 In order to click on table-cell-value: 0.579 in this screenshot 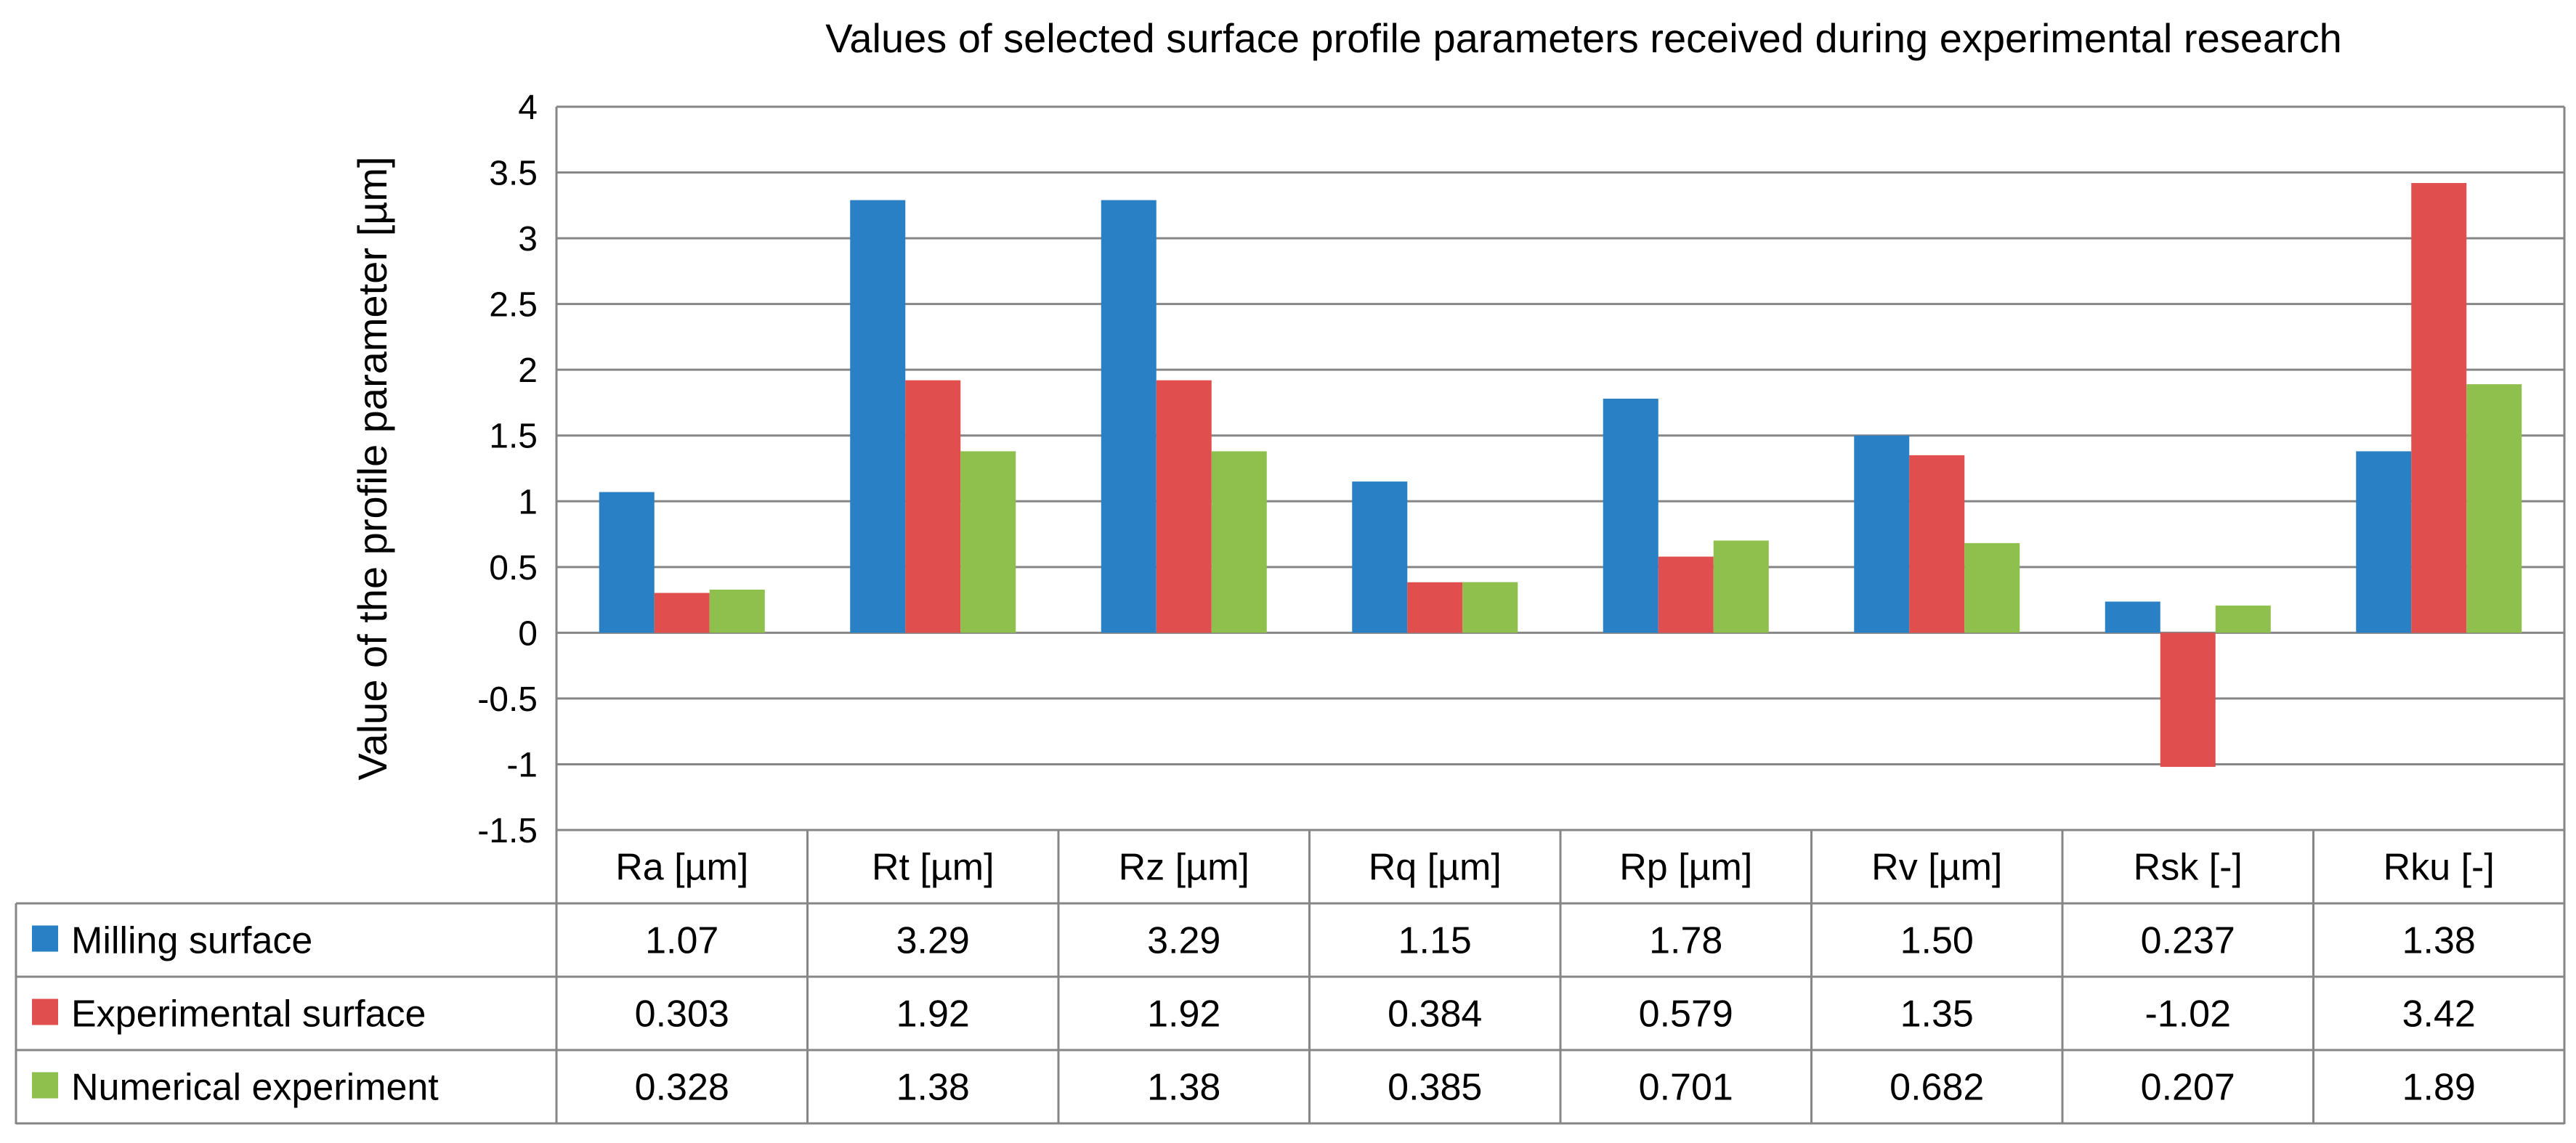, I will do `click(1686, 1014)`.